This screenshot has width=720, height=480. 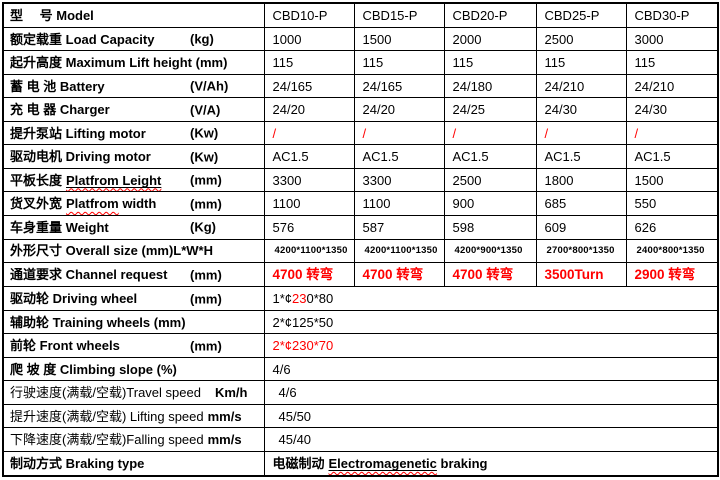 What do you see at coordinates (298, 463) in the screenshot?
I see `value-part: 电磁制动` at bounding box center [298, 463].